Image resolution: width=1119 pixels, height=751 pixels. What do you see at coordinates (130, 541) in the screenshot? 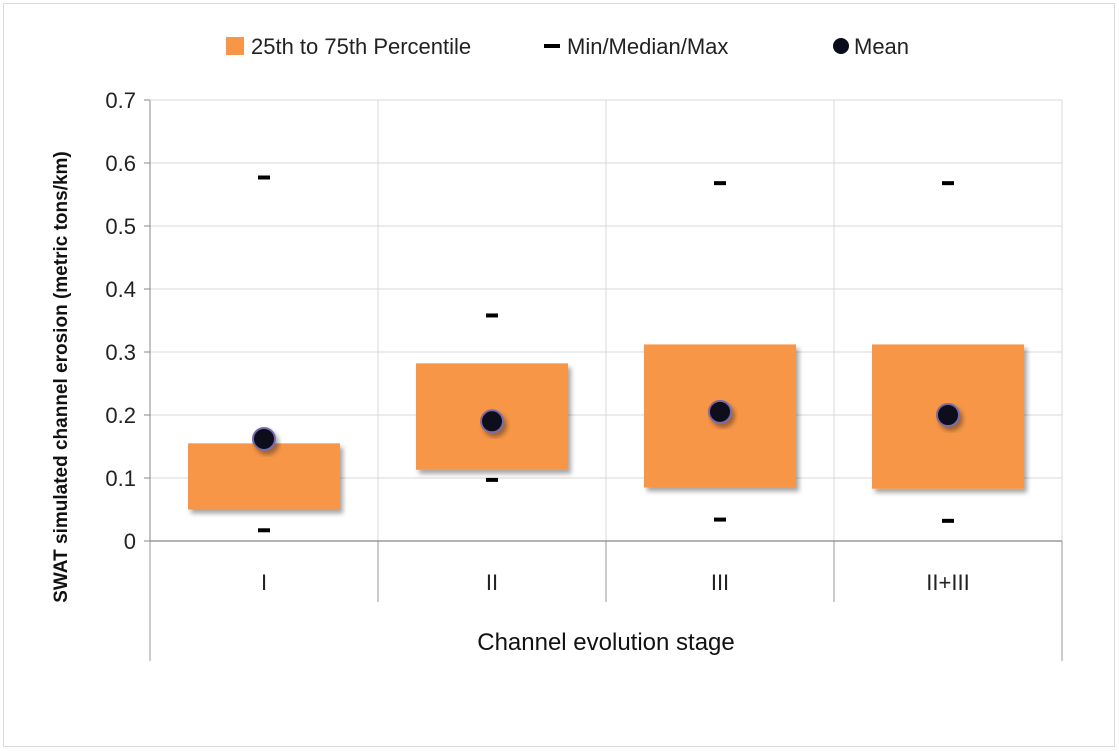
I see `y-tick-label: 0` at bounding box center [130, 541].